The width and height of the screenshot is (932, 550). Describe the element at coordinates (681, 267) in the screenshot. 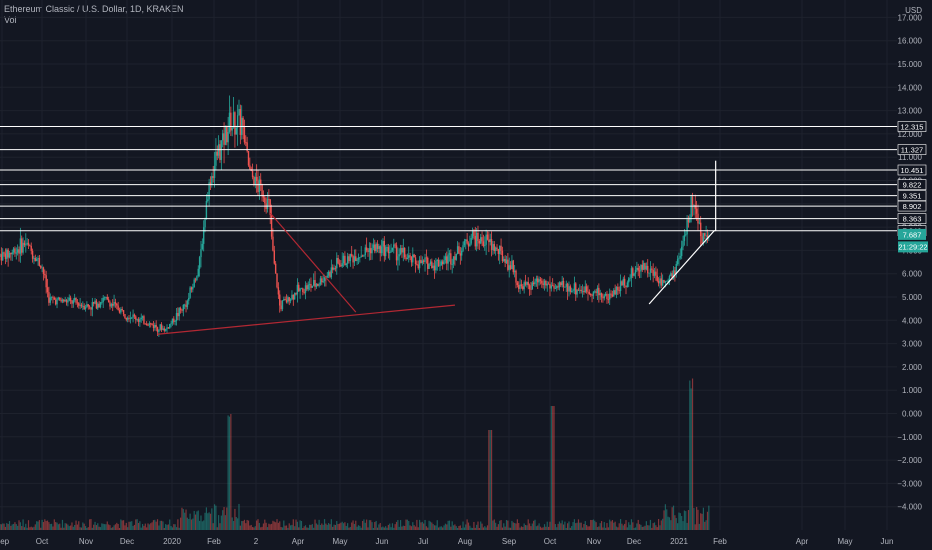

I see `trendline-white` at that location.